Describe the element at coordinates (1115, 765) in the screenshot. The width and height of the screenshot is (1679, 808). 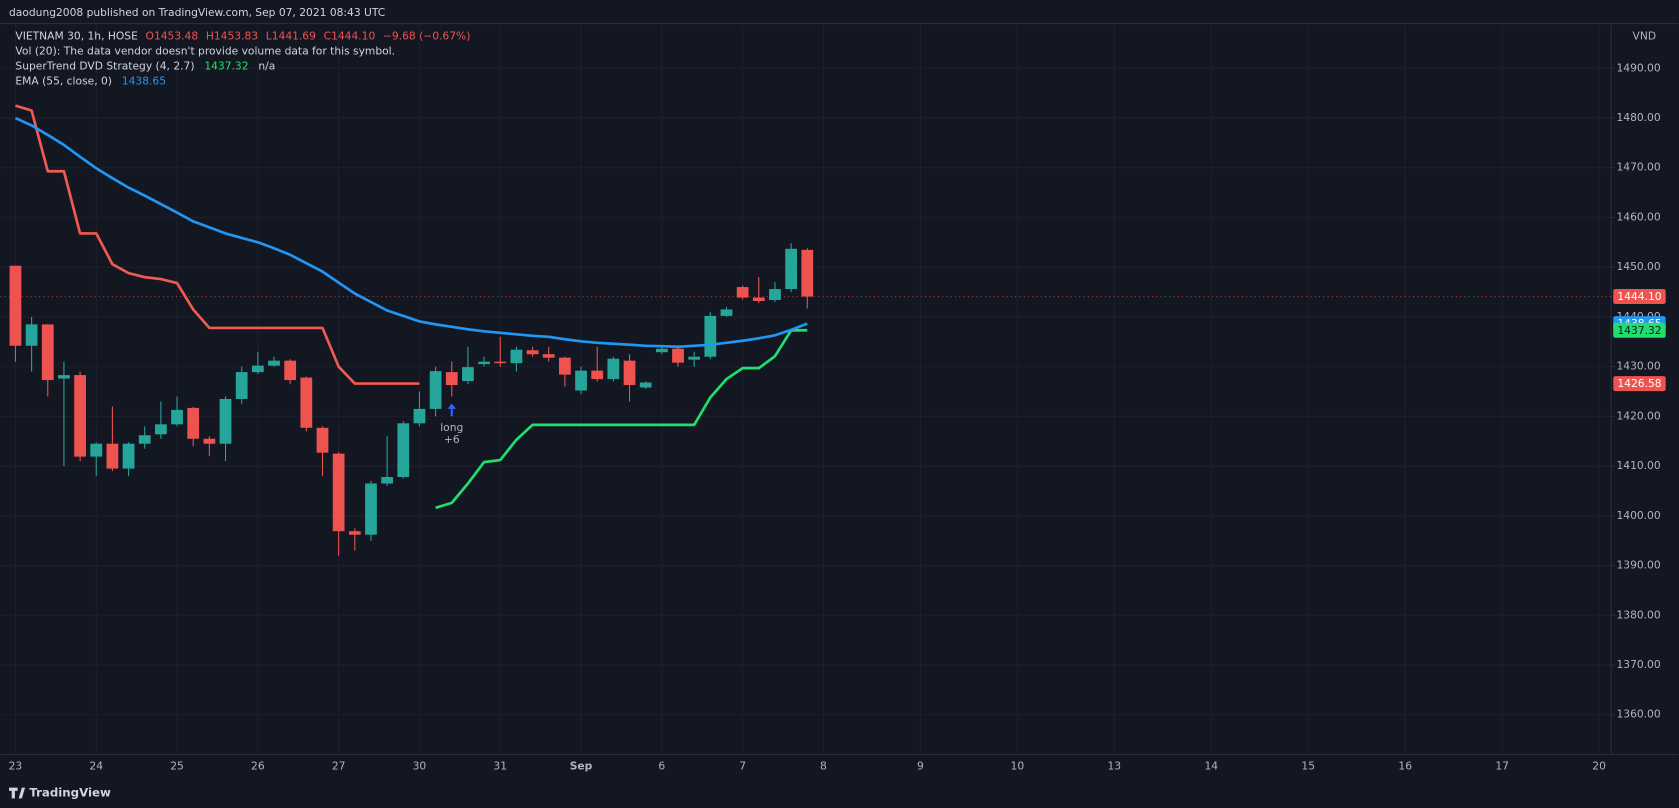
I see `x-tick-label: 13` at that location.